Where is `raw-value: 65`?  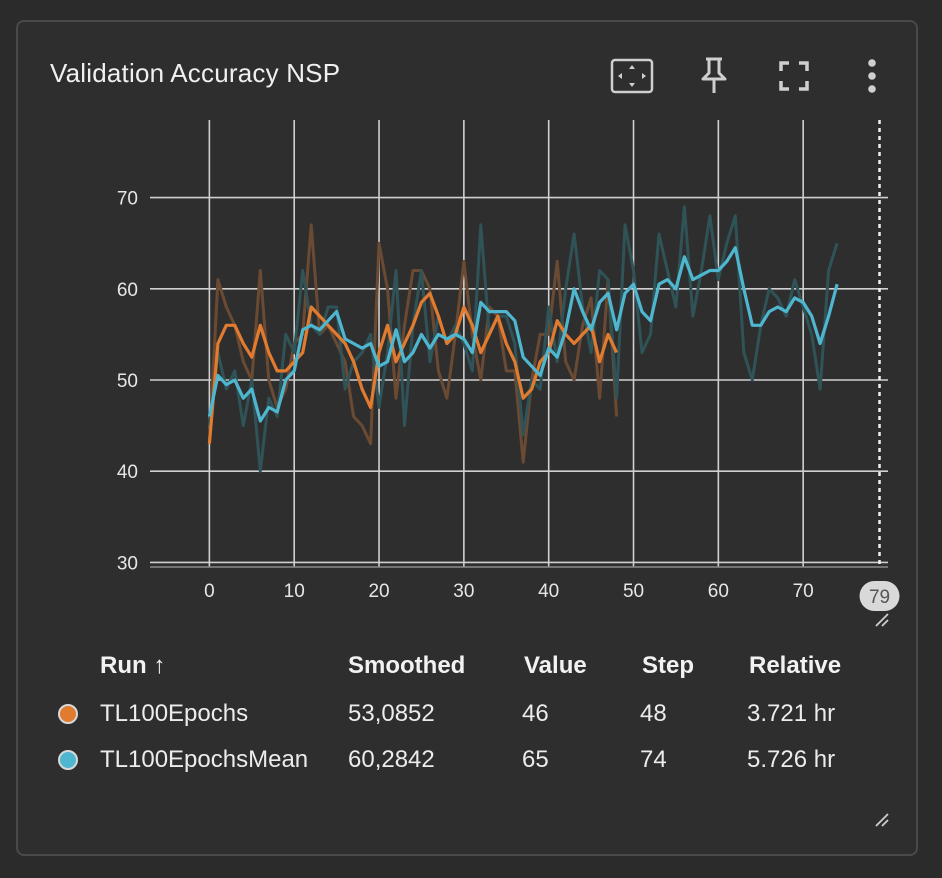
raw-value: 65 is located at coordinates (535, 759).